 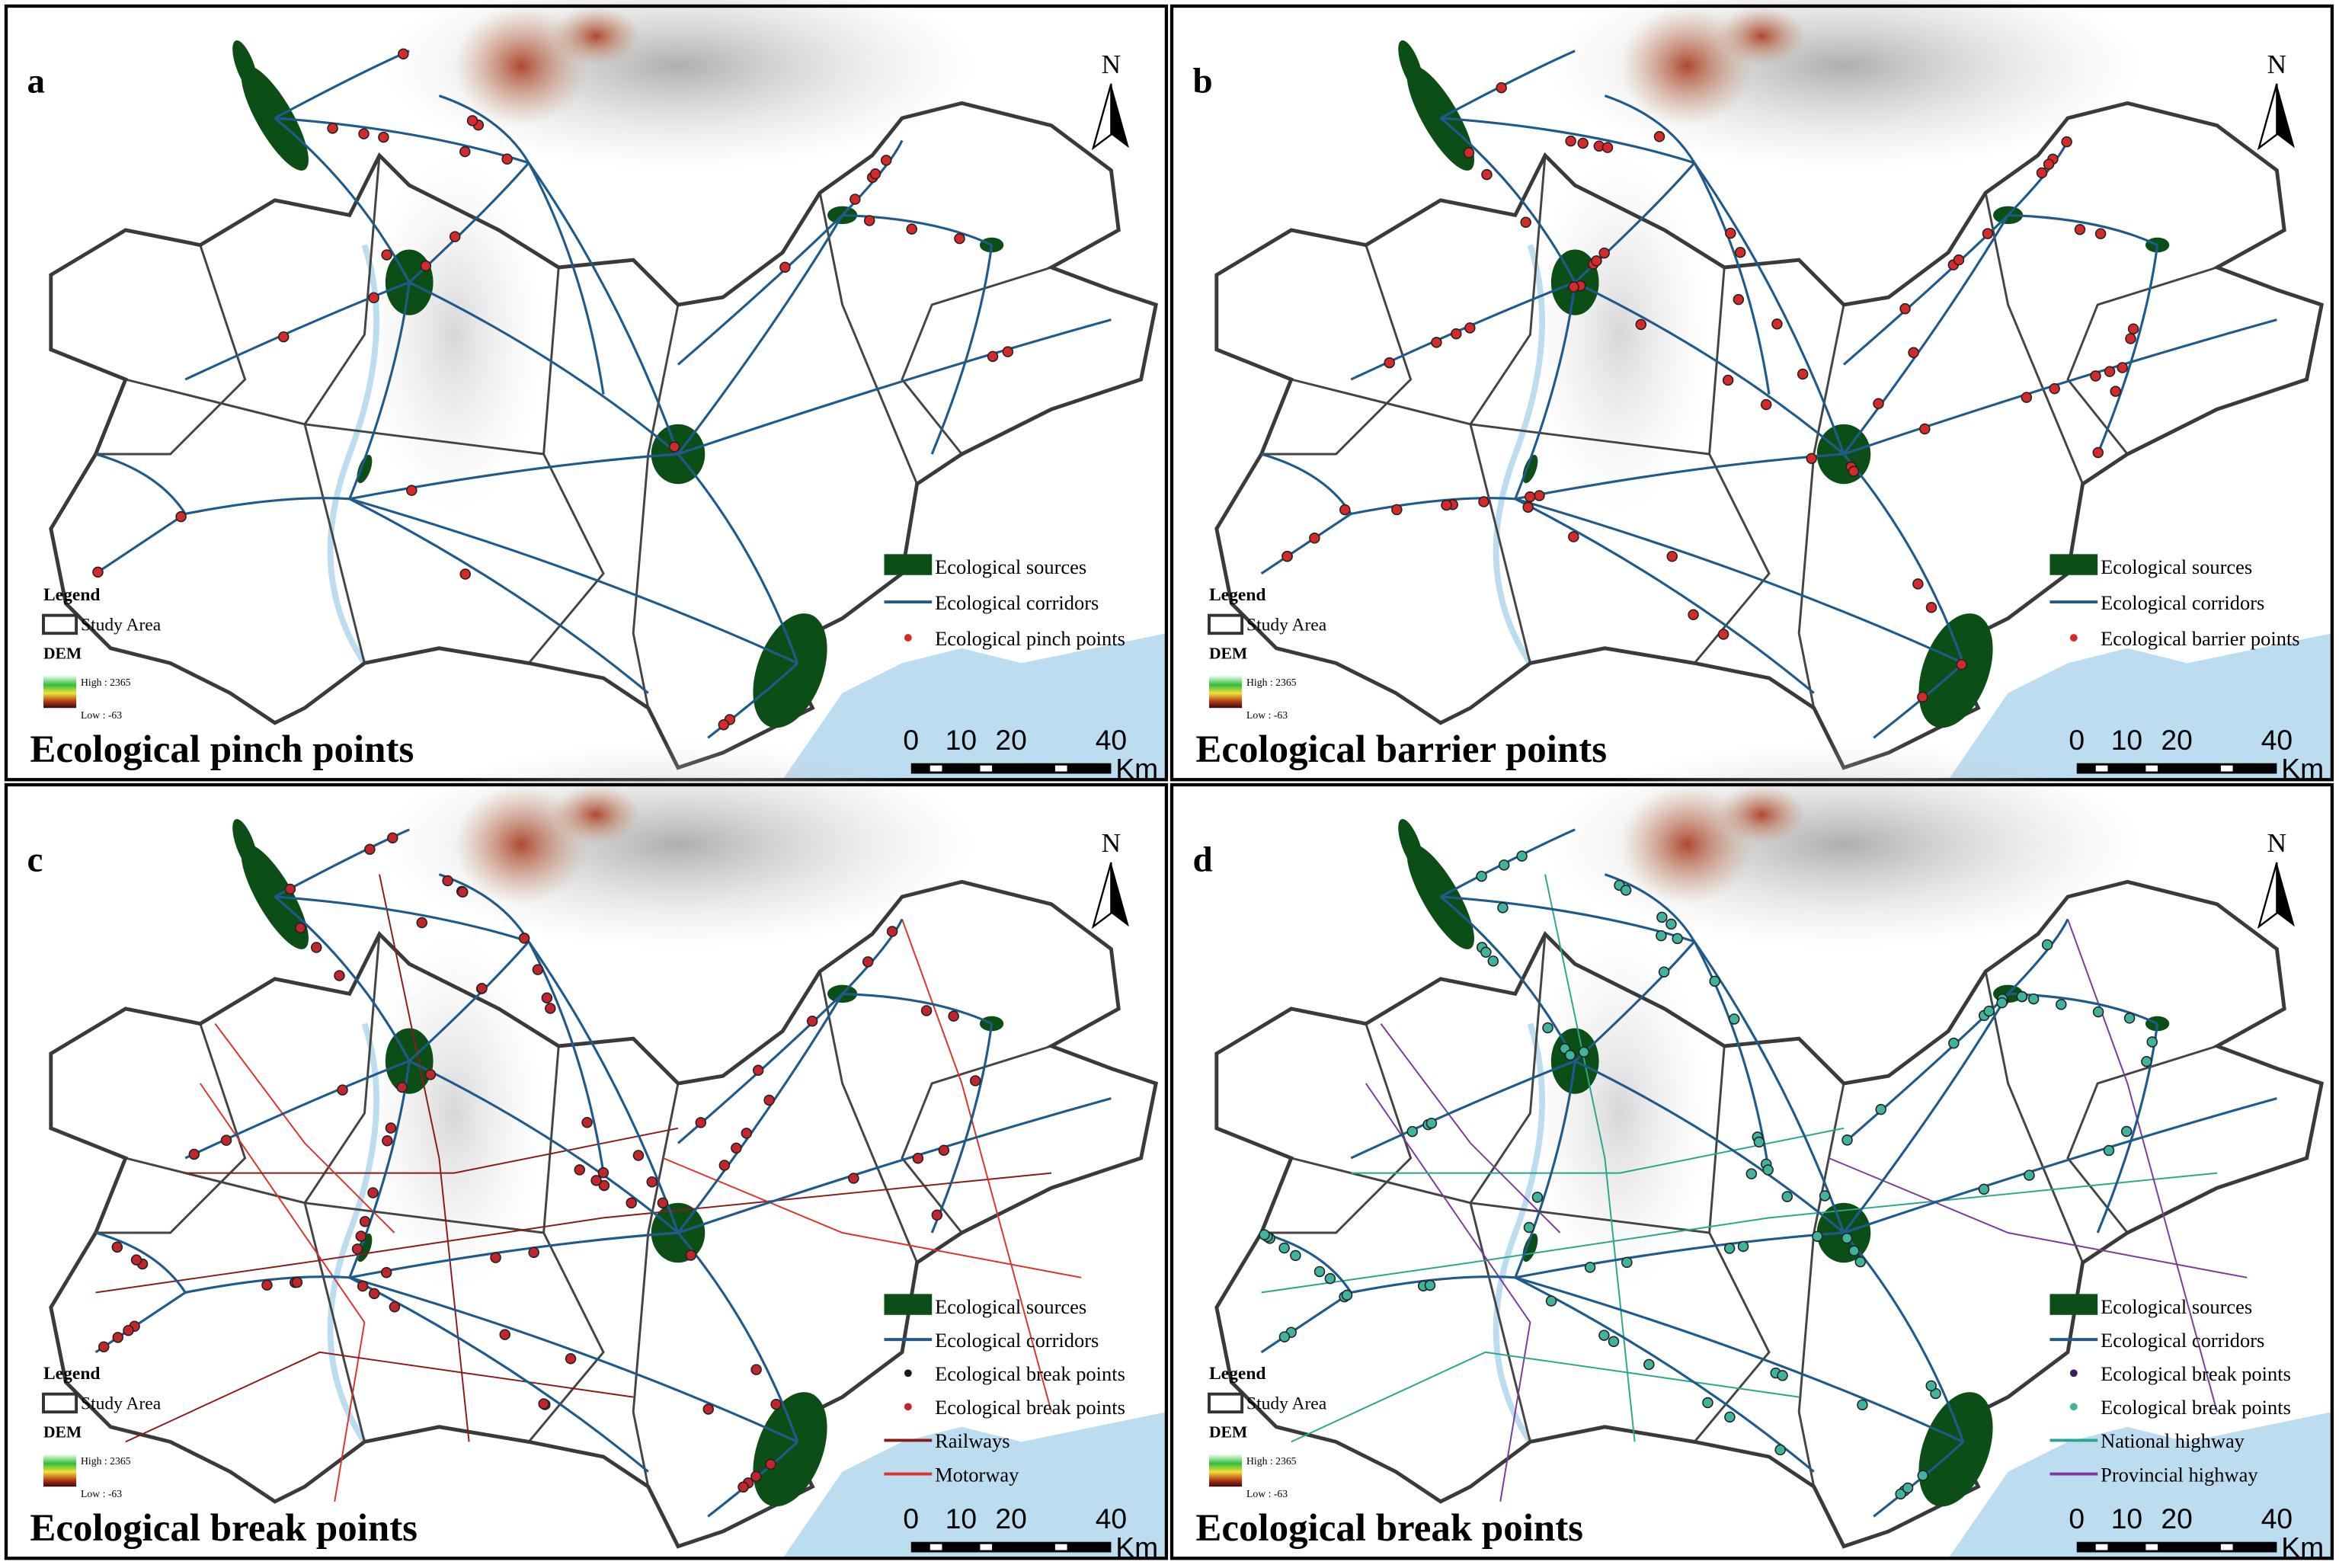 I want to click on study-area-swatch, so click(x=1226, y=624).